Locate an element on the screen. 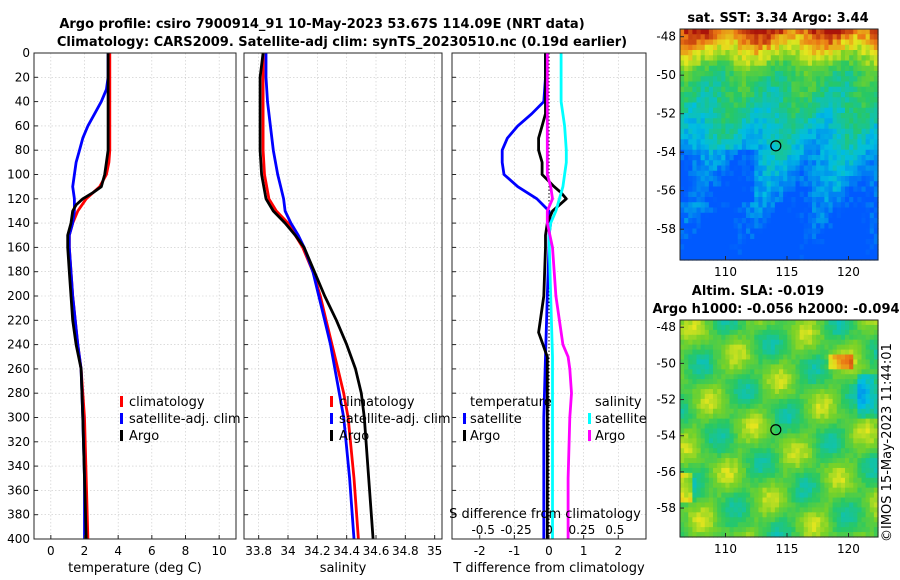 The width and height of the screenshot is (900, 580). series-s-satellite is located at coordinates (557, 296).